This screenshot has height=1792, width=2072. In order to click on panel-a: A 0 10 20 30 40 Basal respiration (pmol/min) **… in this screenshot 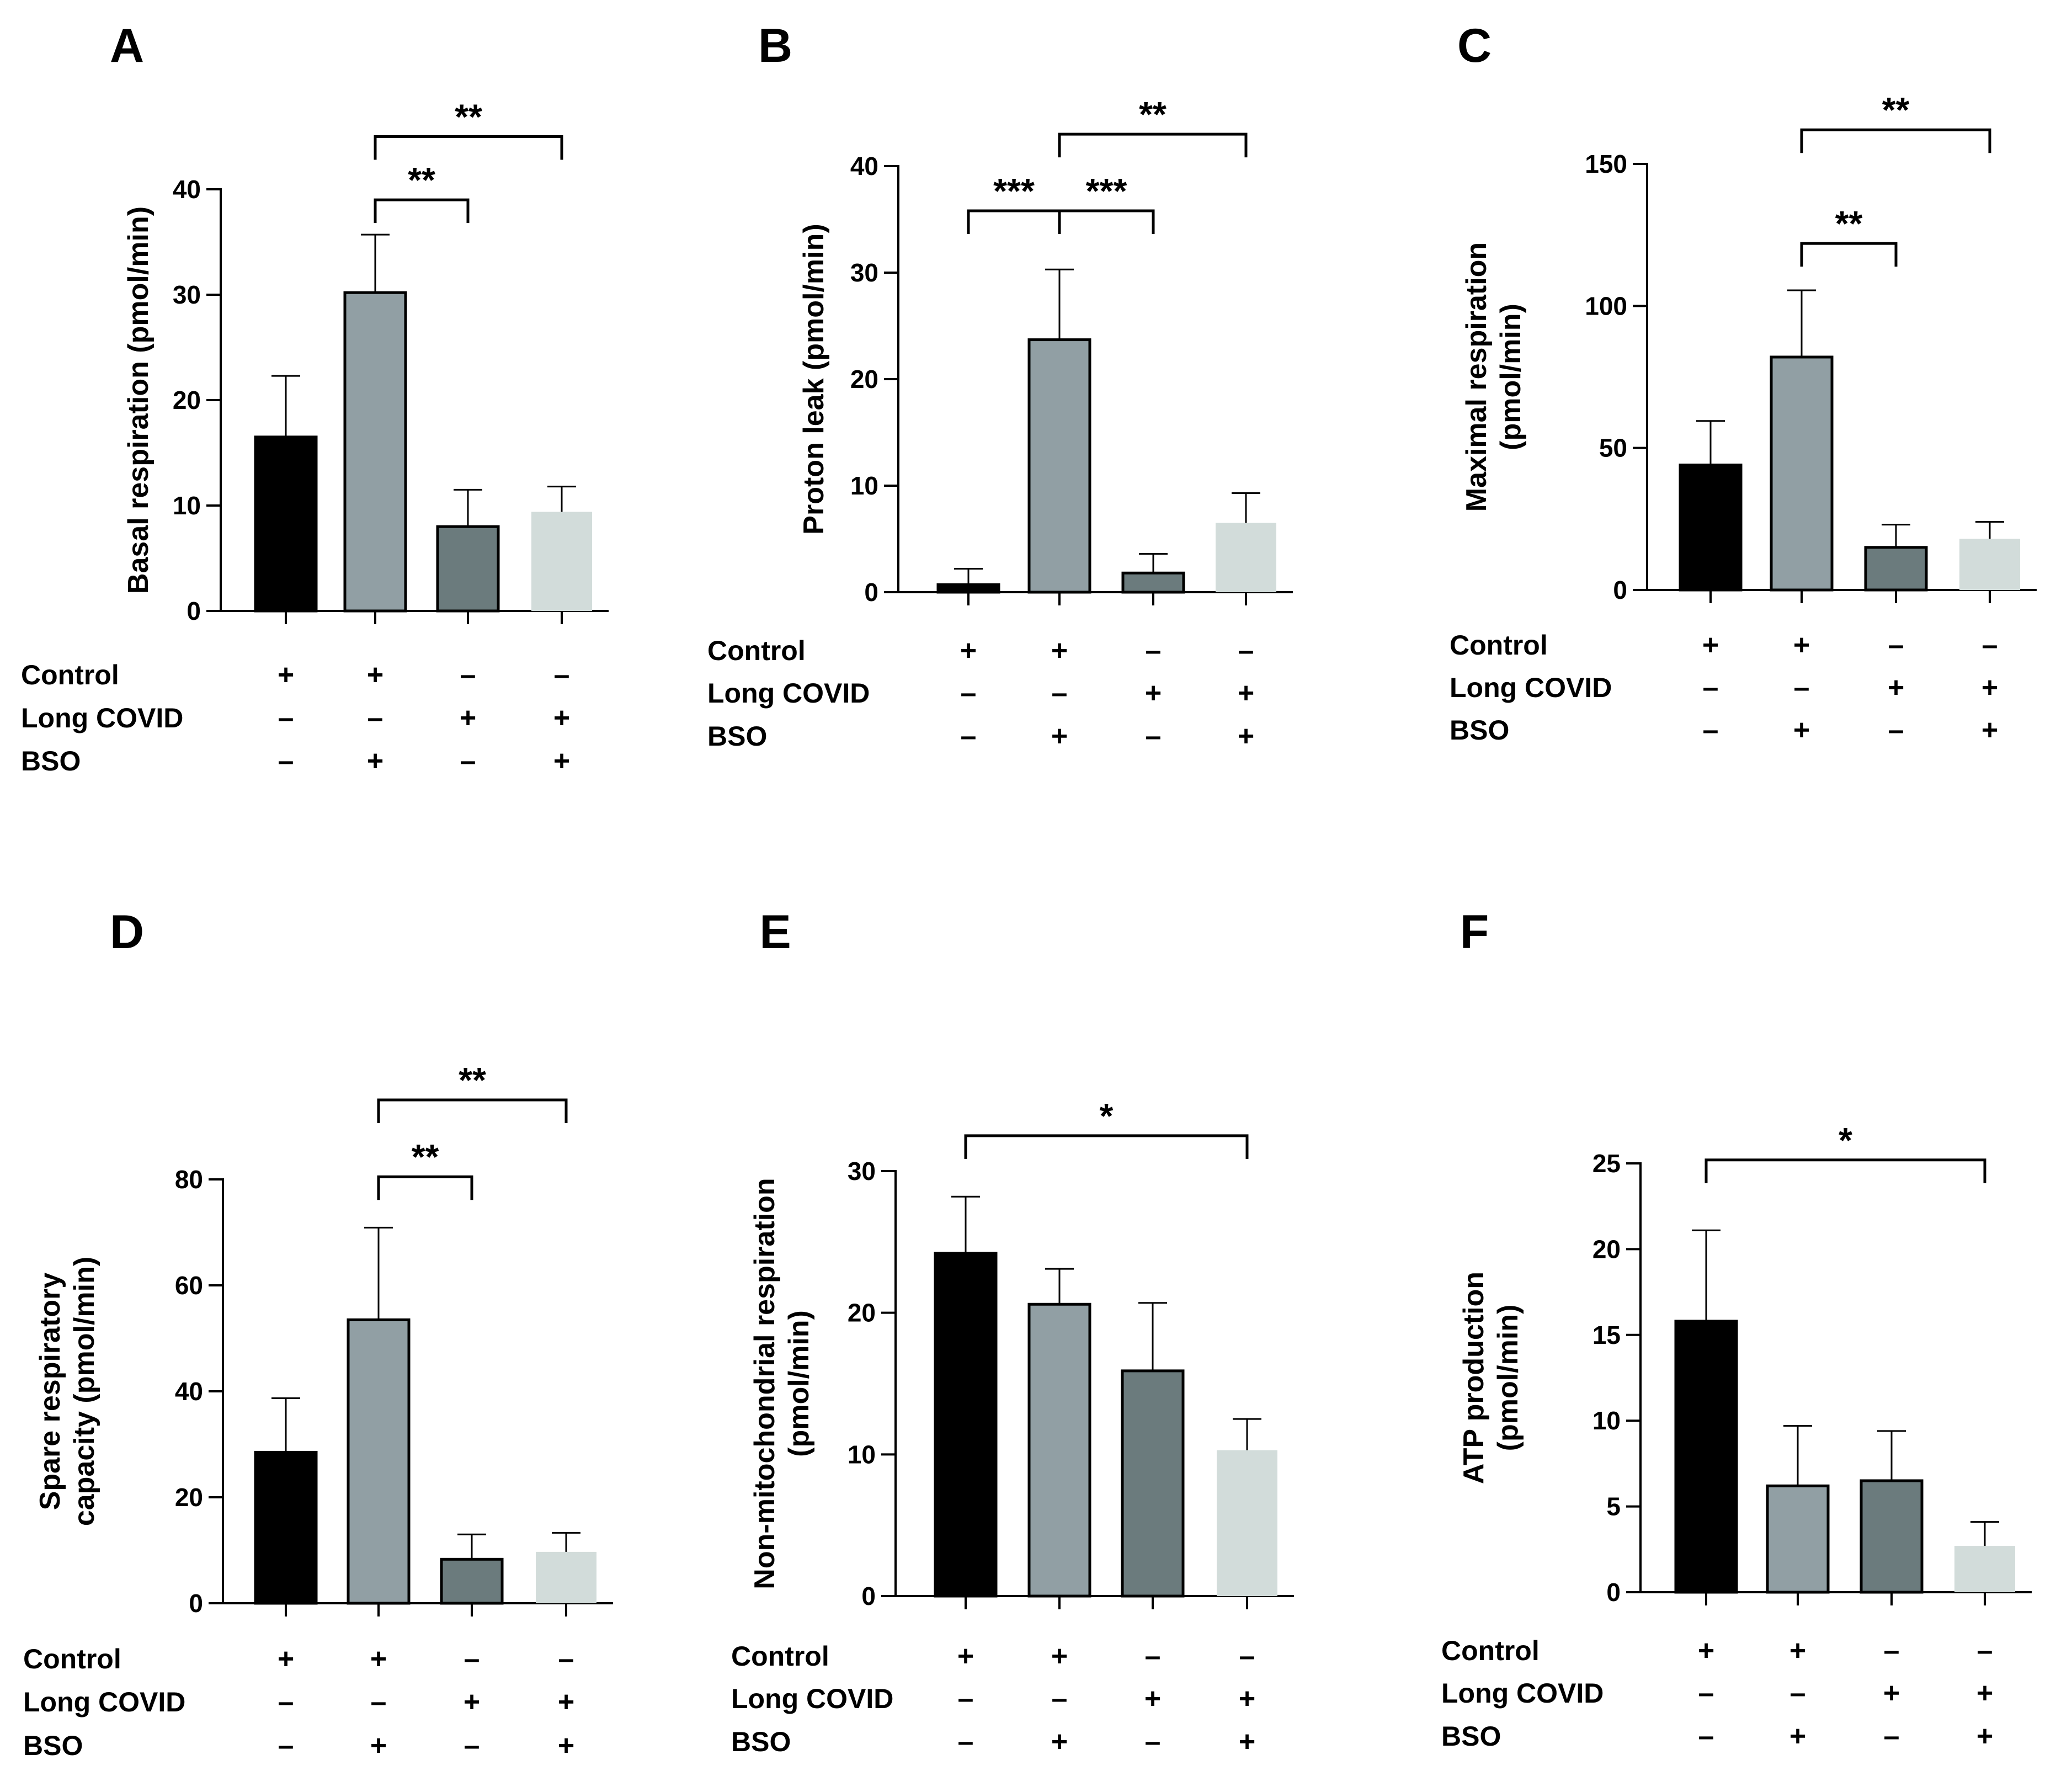, I will do `click(315, 398)`.